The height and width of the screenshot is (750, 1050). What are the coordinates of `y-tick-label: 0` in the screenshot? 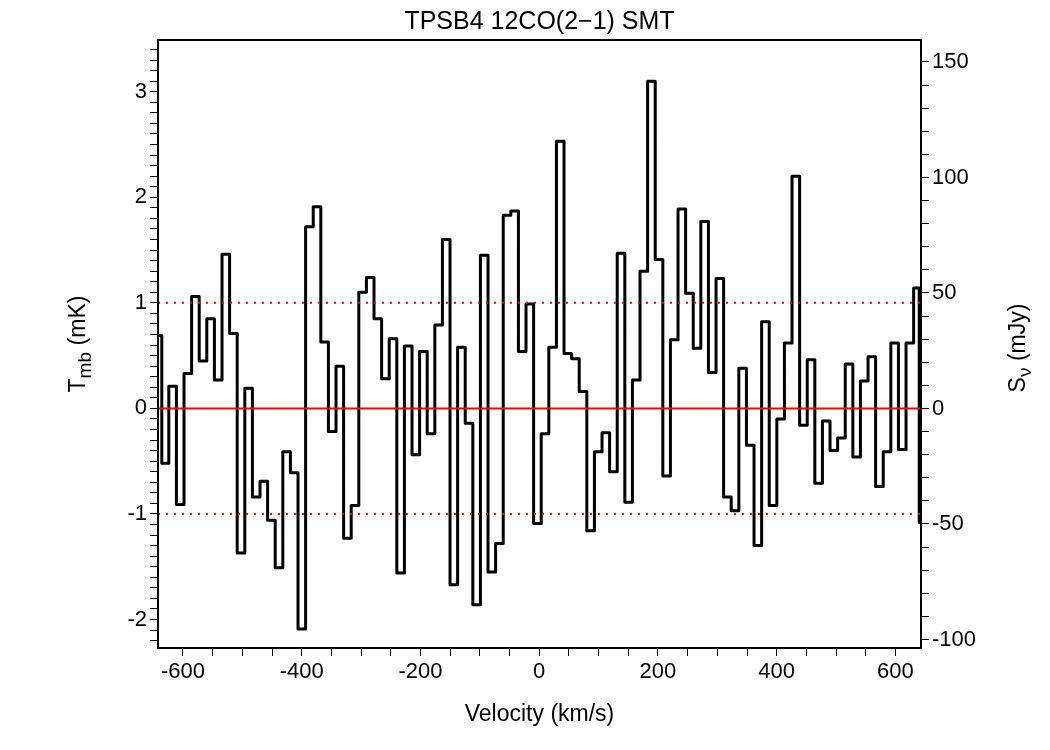 It's located at (140, 407).